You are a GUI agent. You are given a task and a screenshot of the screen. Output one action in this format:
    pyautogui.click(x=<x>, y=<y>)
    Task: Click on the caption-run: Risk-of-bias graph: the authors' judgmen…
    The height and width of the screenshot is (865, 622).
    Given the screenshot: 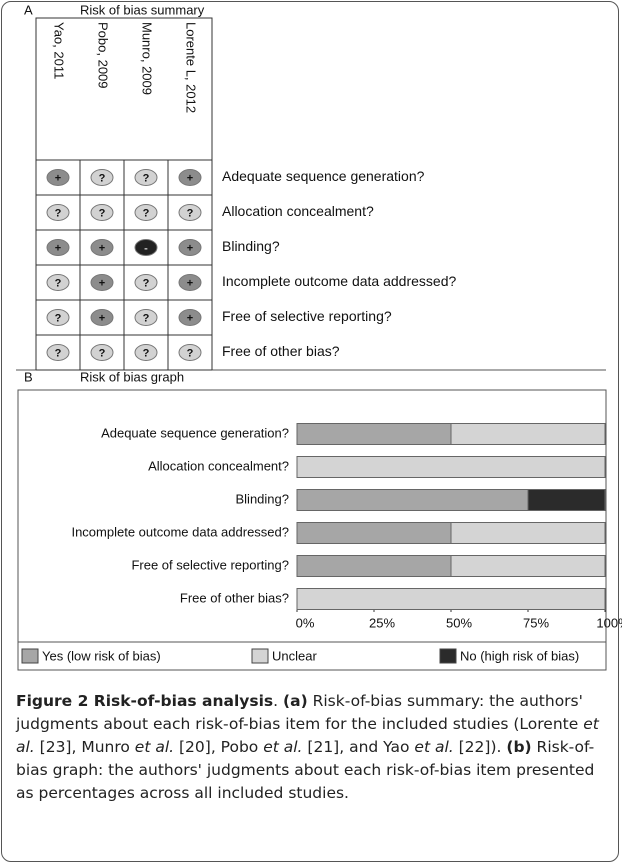 What is the action you would take?
    pyautogui.click(x=305, y=770)
    